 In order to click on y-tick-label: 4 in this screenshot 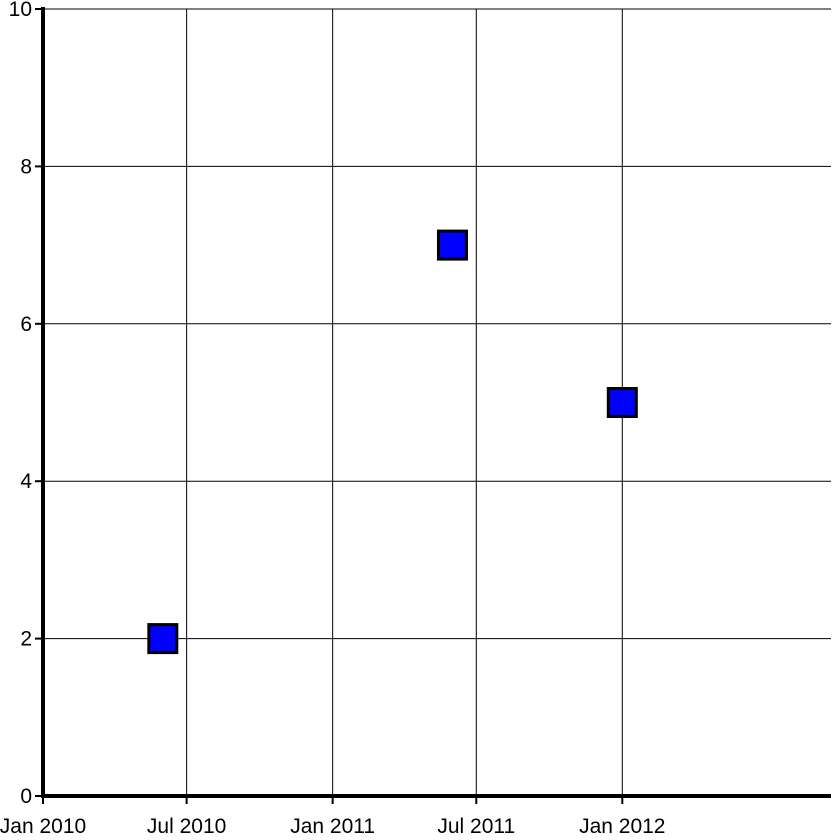, I will do `click(26, 481)`.